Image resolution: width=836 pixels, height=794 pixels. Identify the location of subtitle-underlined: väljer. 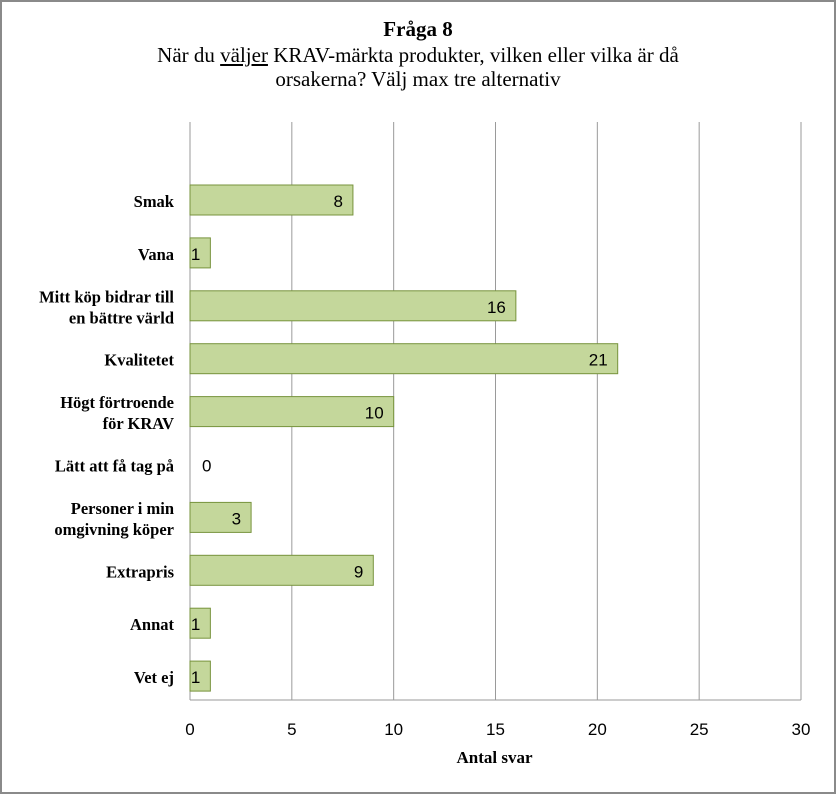
(244, 55).